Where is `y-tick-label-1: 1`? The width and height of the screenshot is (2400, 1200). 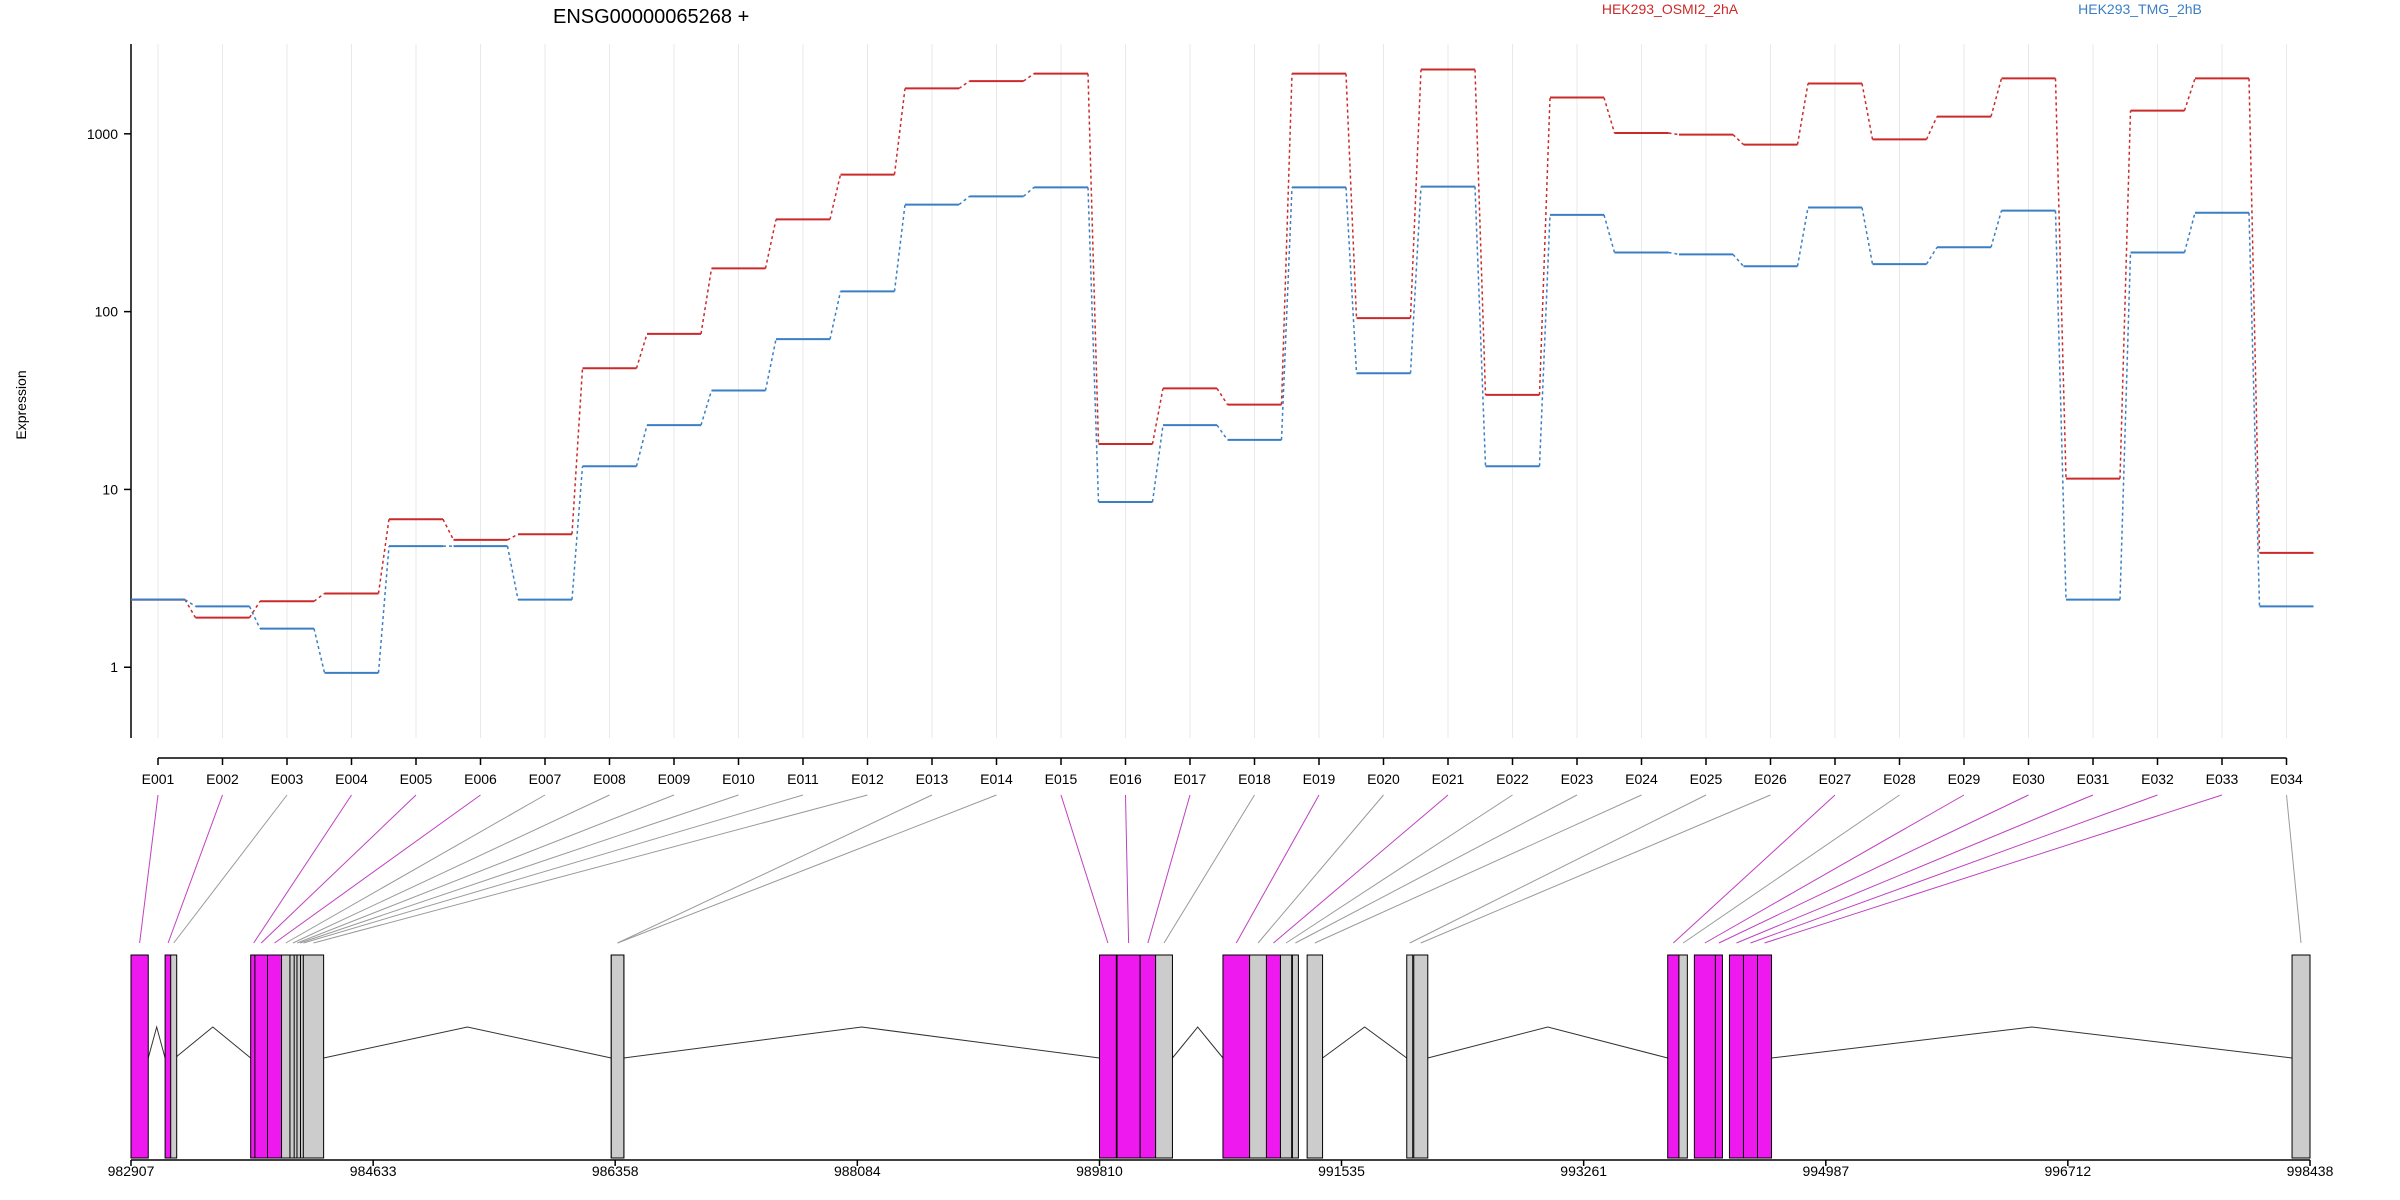
y-tick-label-1: 1 is located at coordinates (114, 667).